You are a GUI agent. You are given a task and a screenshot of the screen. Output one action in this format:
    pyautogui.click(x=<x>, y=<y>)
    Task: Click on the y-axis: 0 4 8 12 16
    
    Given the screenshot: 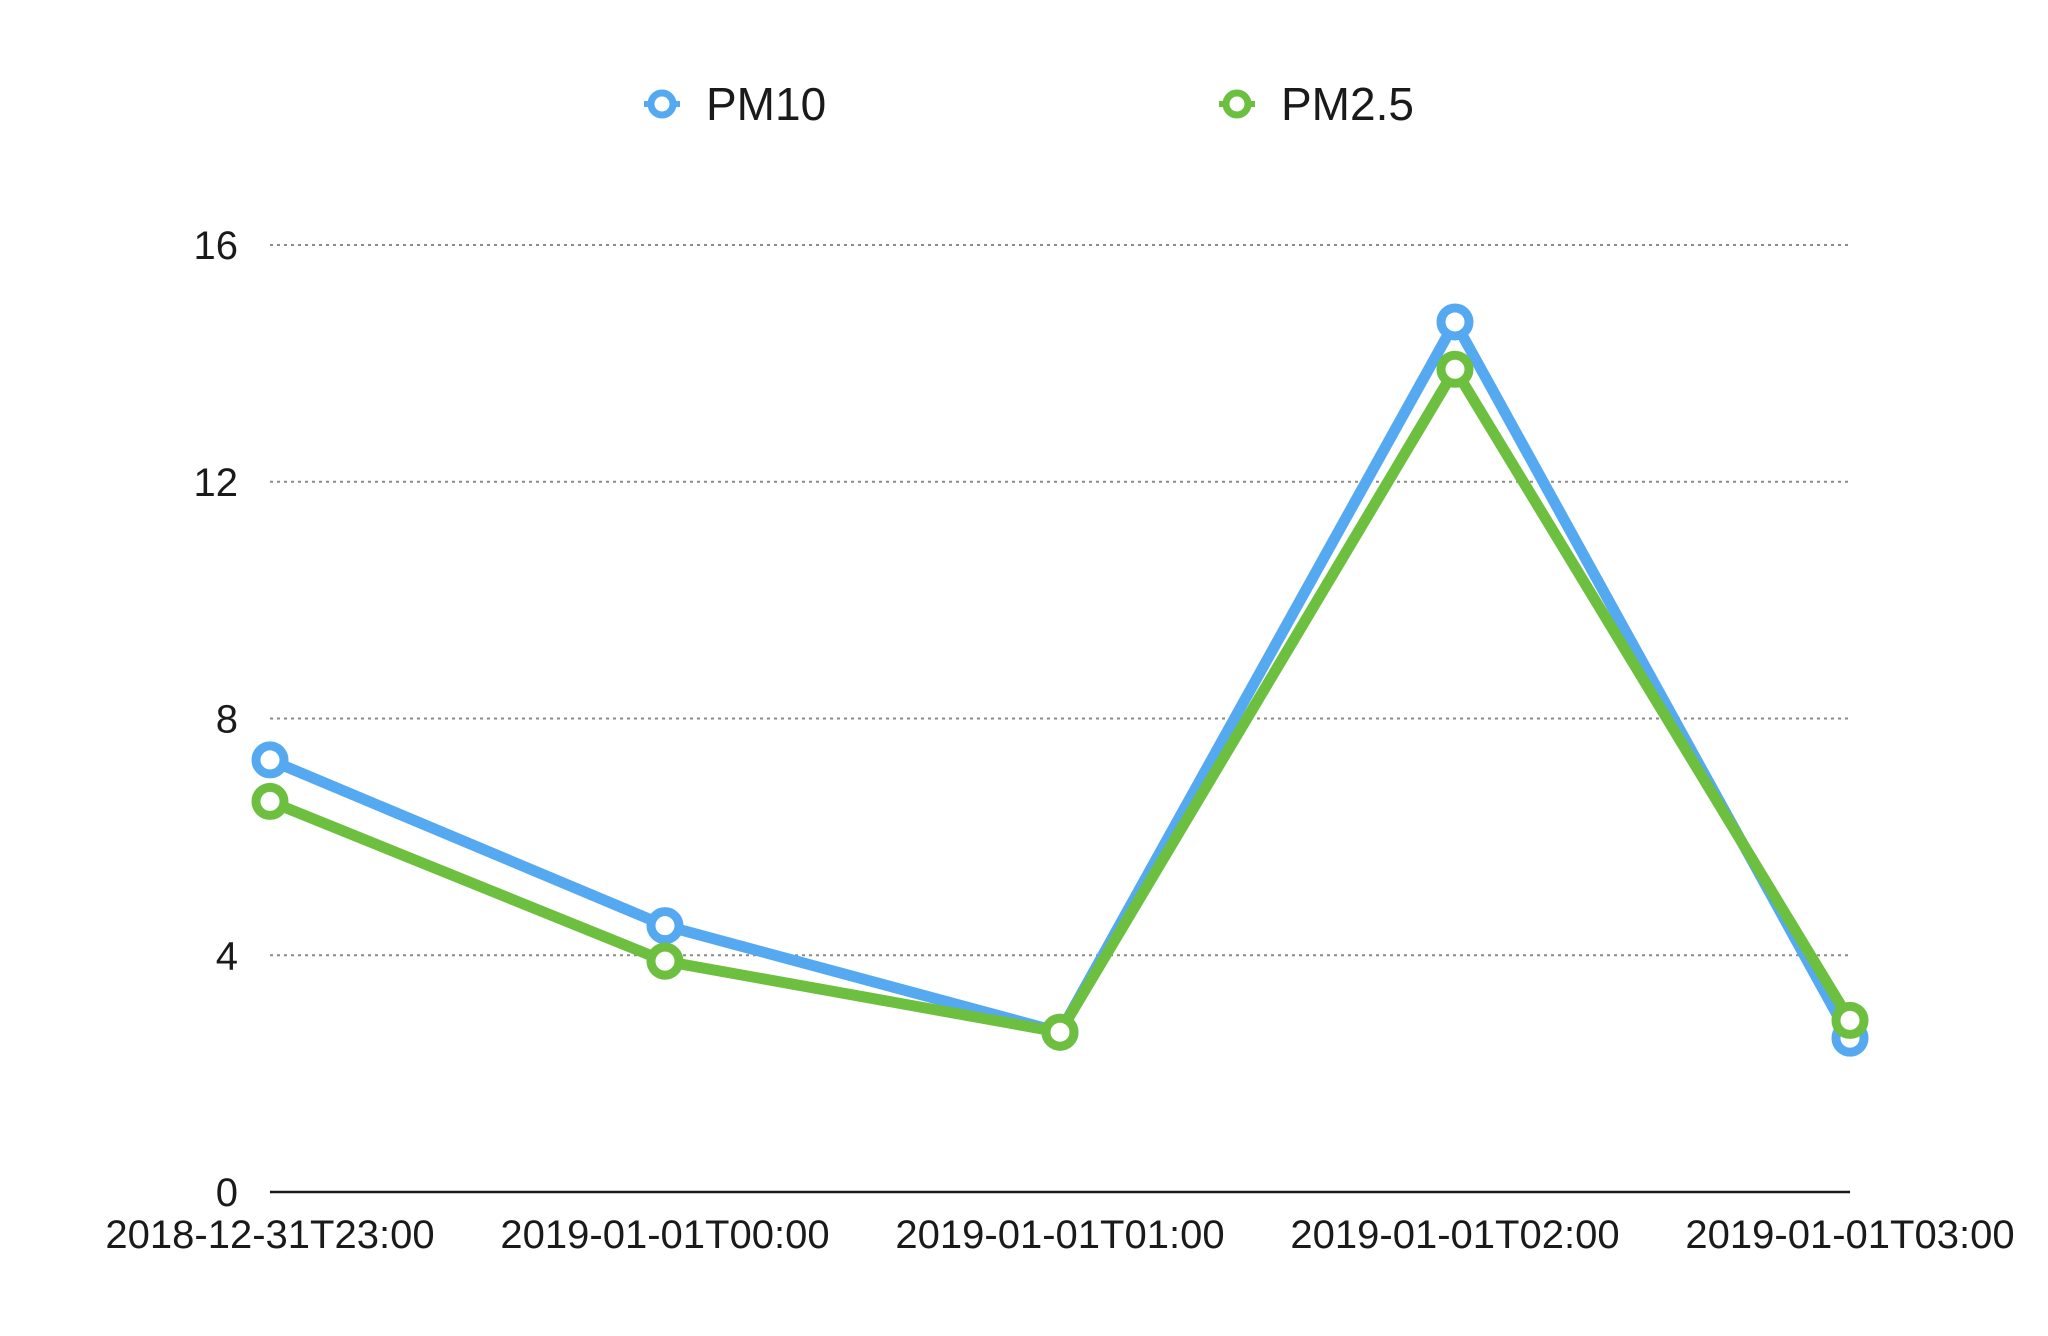 What is the action you would take?
    pyautogui.click(x=216, y=719)
    